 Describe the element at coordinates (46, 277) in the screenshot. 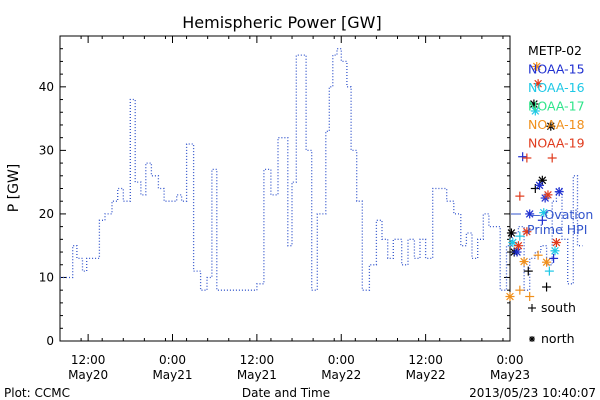

I see `y-tick-label: 10` at that location.